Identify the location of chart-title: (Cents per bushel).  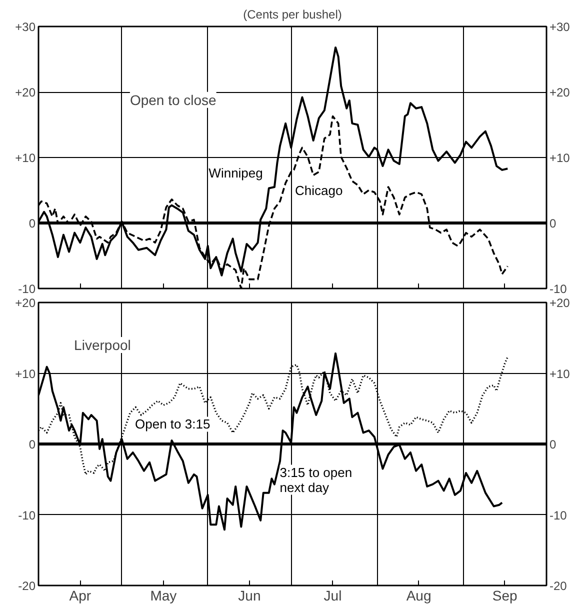
(292, 15).